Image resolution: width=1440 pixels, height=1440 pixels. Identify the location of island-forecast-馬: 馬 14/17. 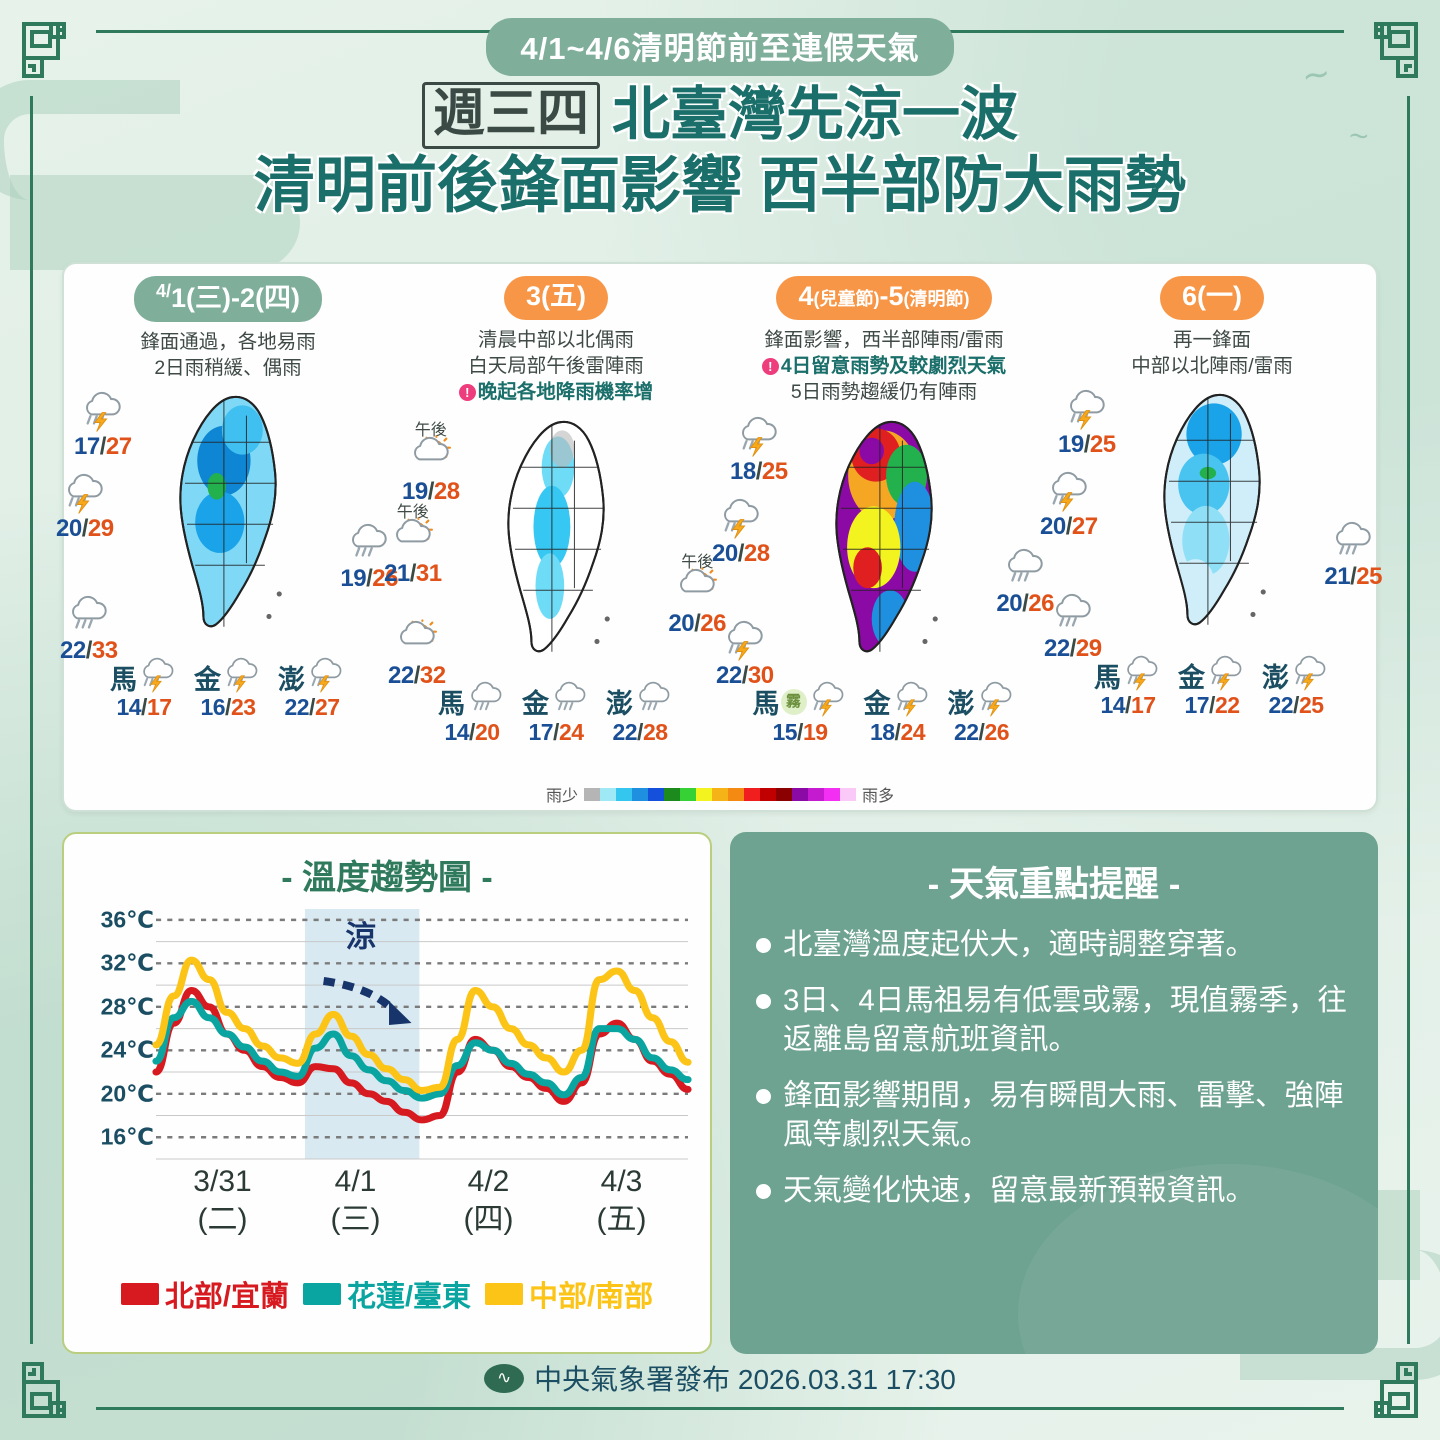
(144, 689).